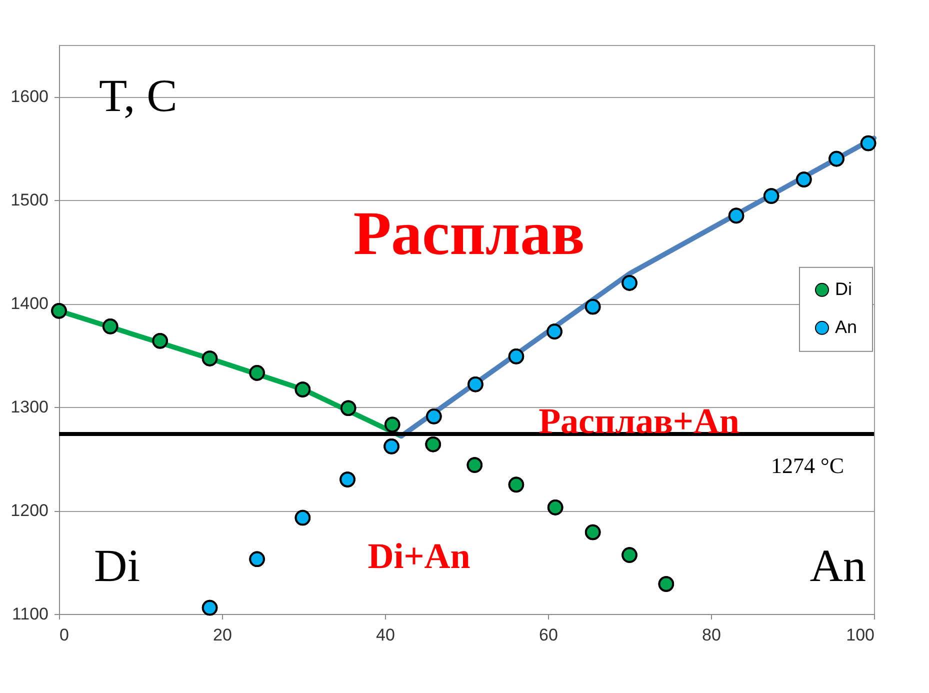 This screenshot has width=929, height=693. What do you see at coordinates (30, 614) in the screenshot?
I see `y-tick-label: 1100` at bounding box center [30, 614].